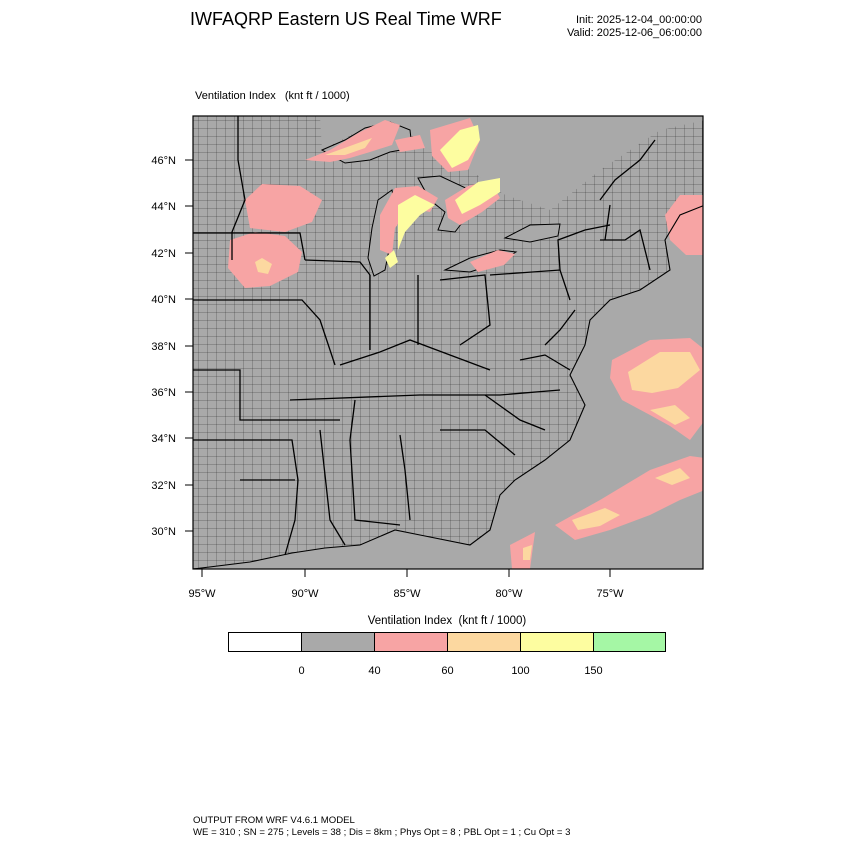 This screenshot has height=850, width=850. Describe the element at coordinates (374, 671) in the screenshot. I see `colorbar-label: 40` at that location.